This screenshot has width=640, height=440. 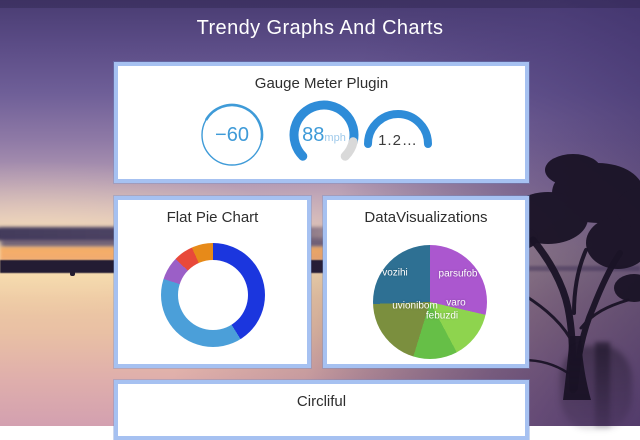 I want to click on gauge-arc-88mph: 88 mph, so click(x=324, y=135).